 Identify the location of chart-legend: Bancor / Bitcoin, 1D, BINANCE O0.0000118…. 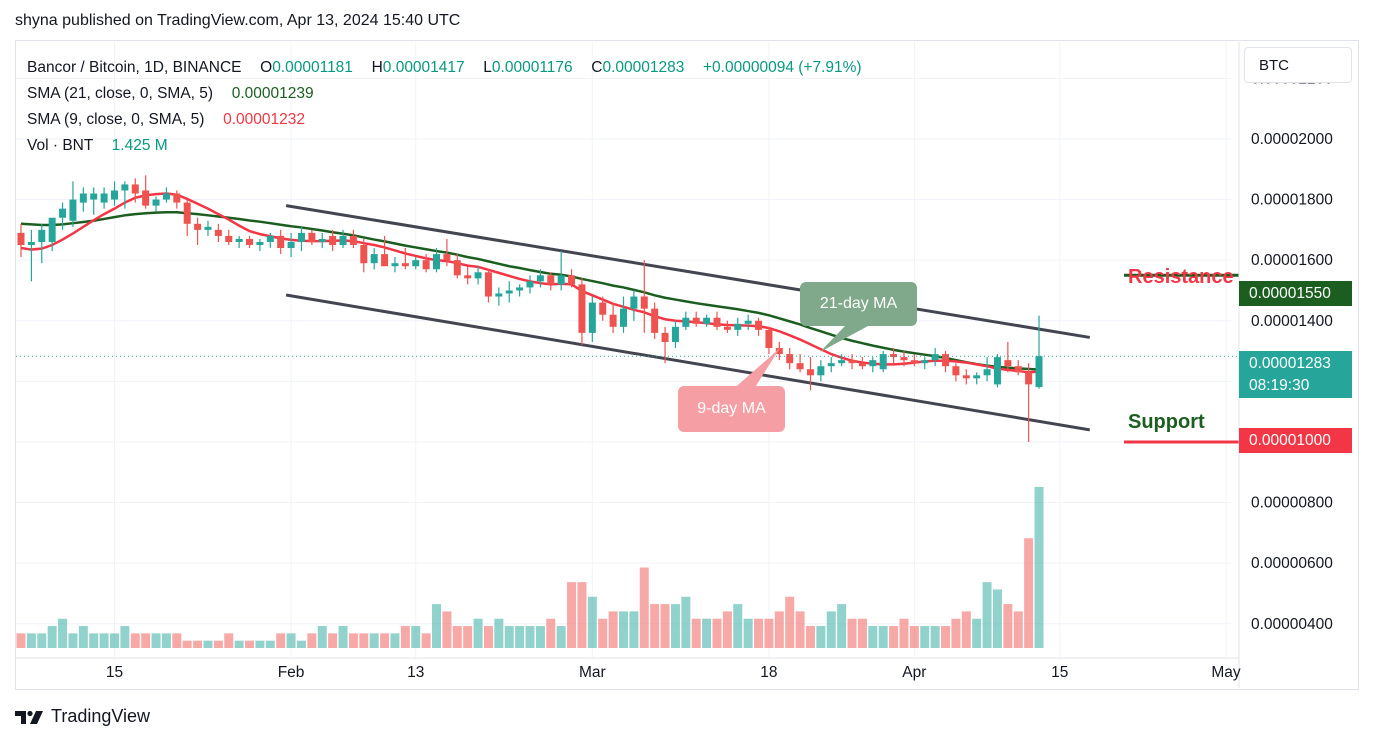
(444, 107).